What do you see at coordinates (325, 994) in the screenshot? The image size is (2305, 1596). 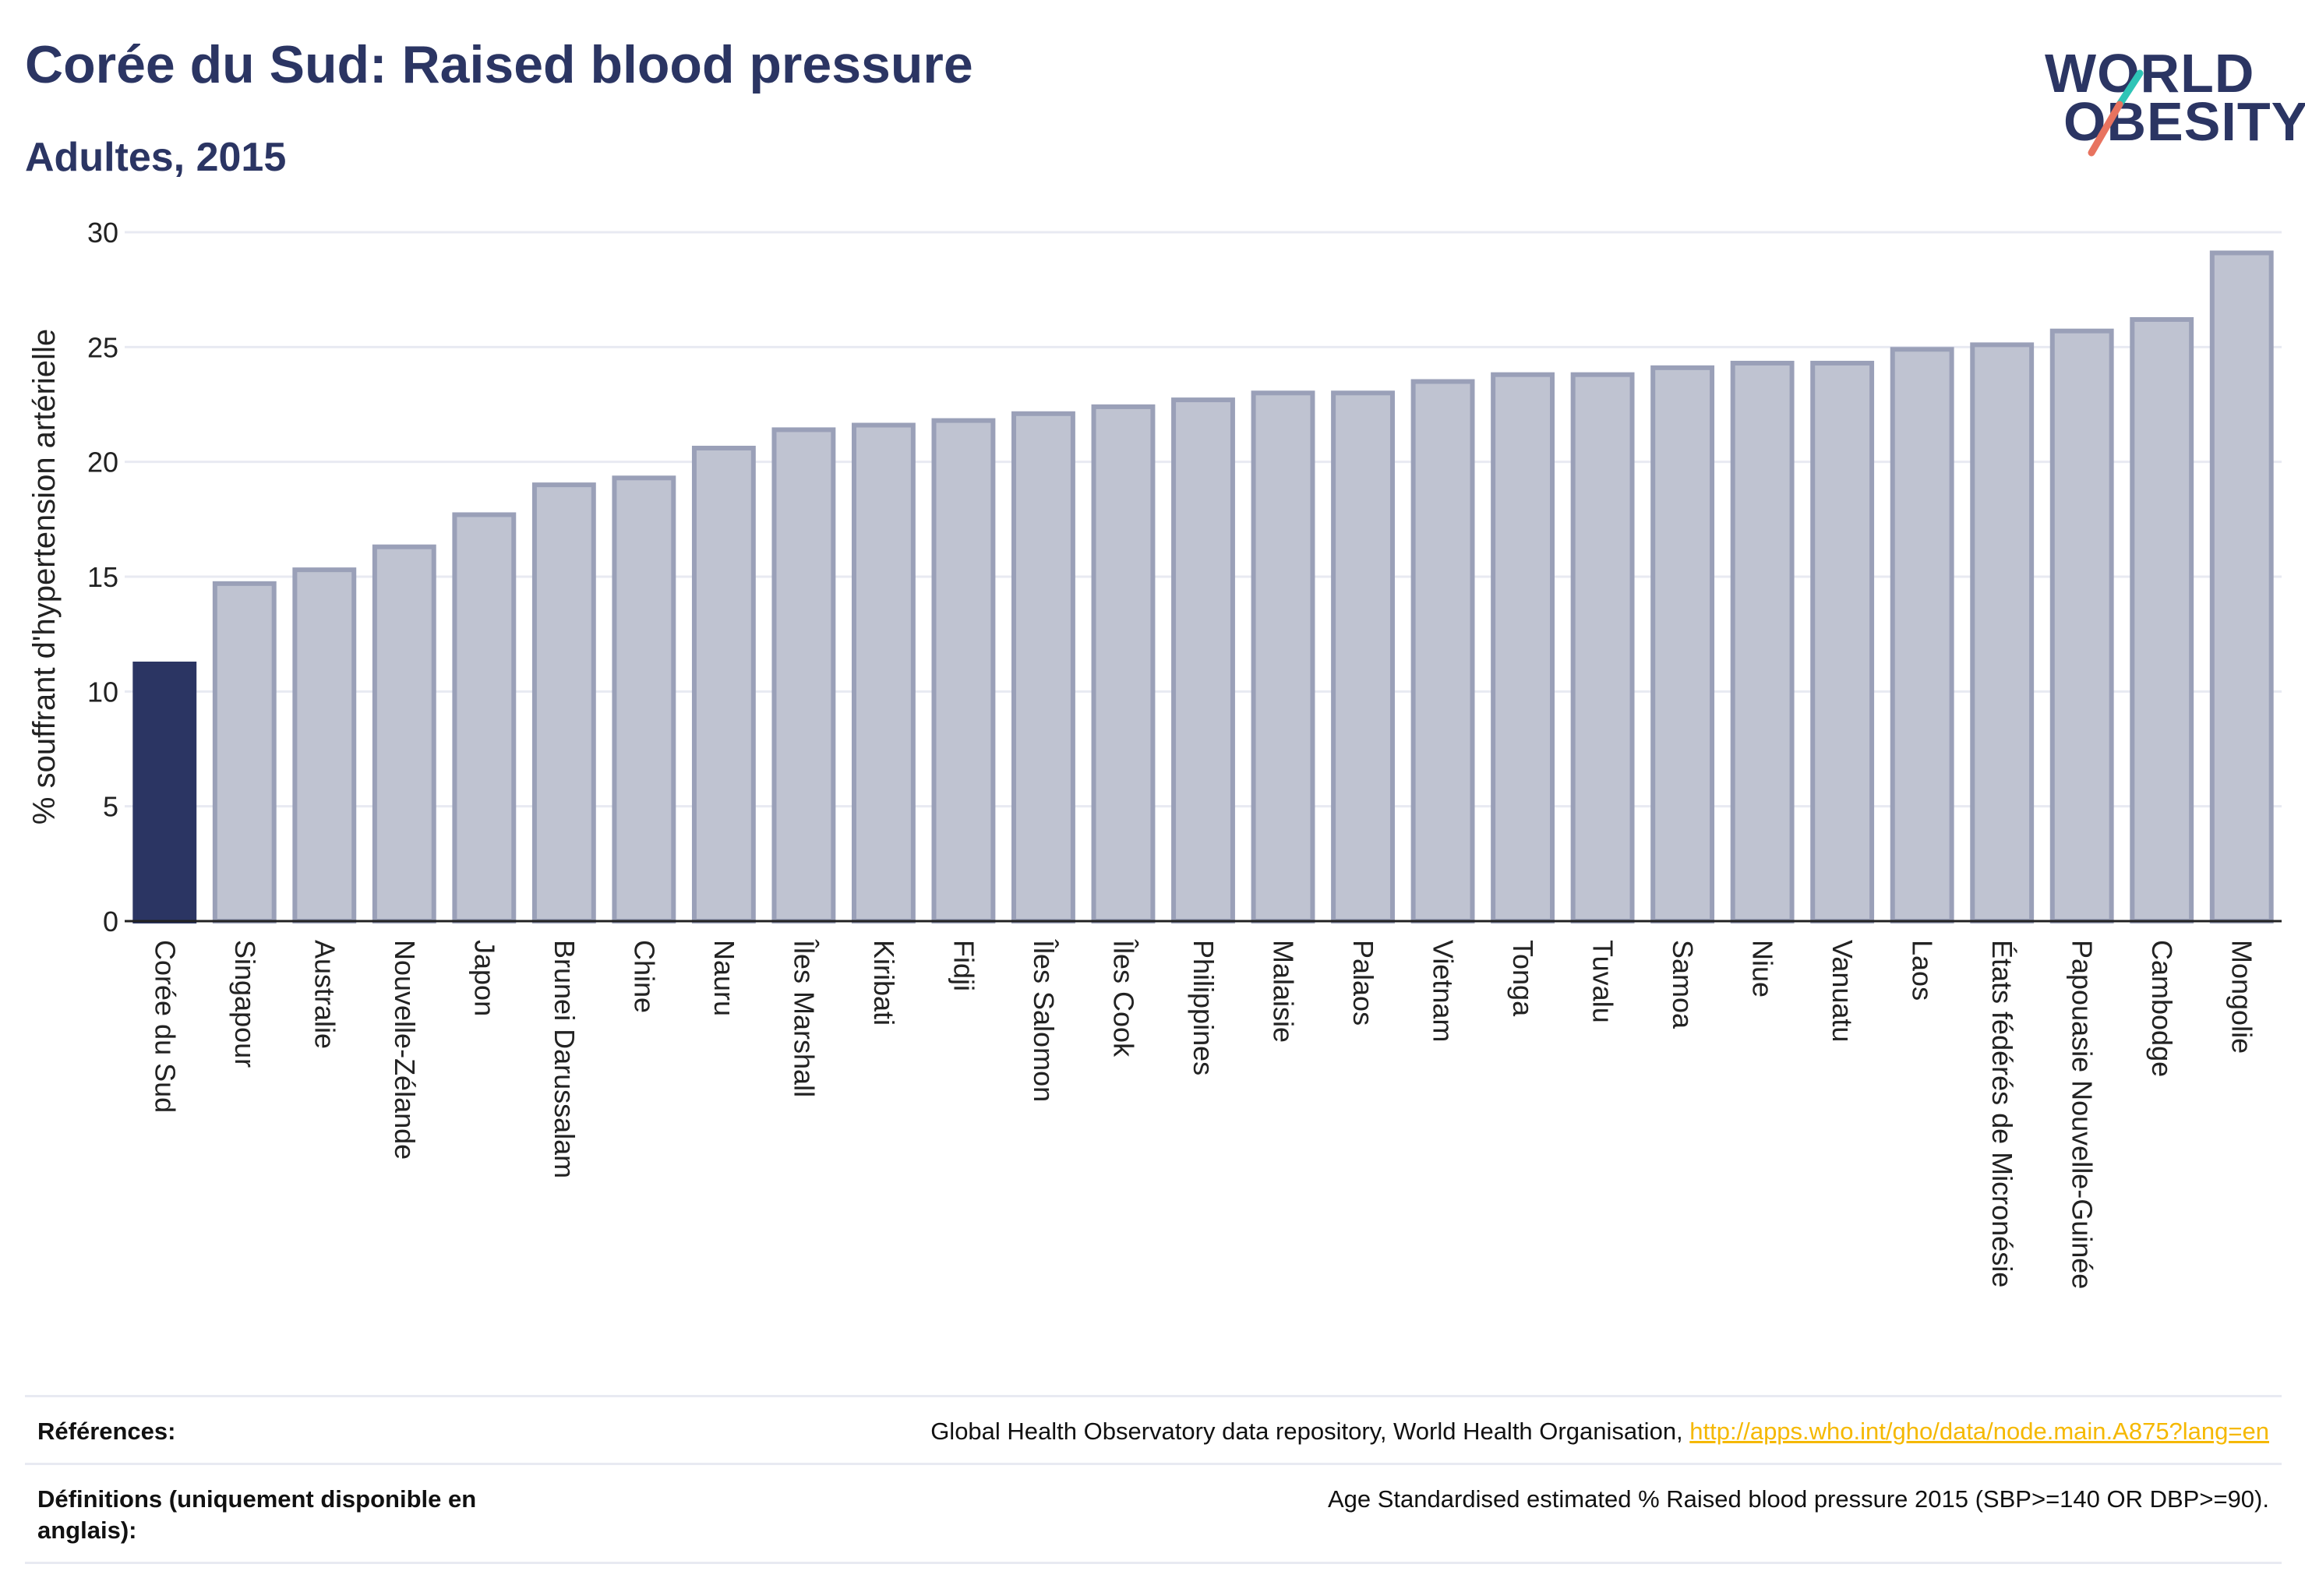 I see `x-tick-label: Australie` at bounding box center [325, 994].